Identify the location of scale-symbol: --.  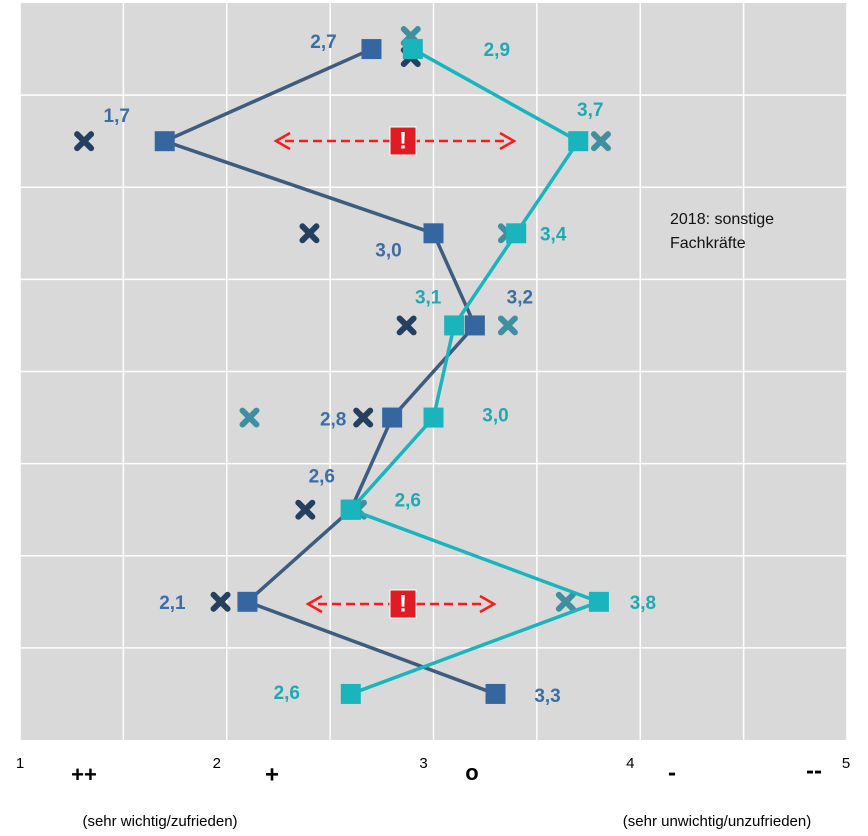
(814, 770).